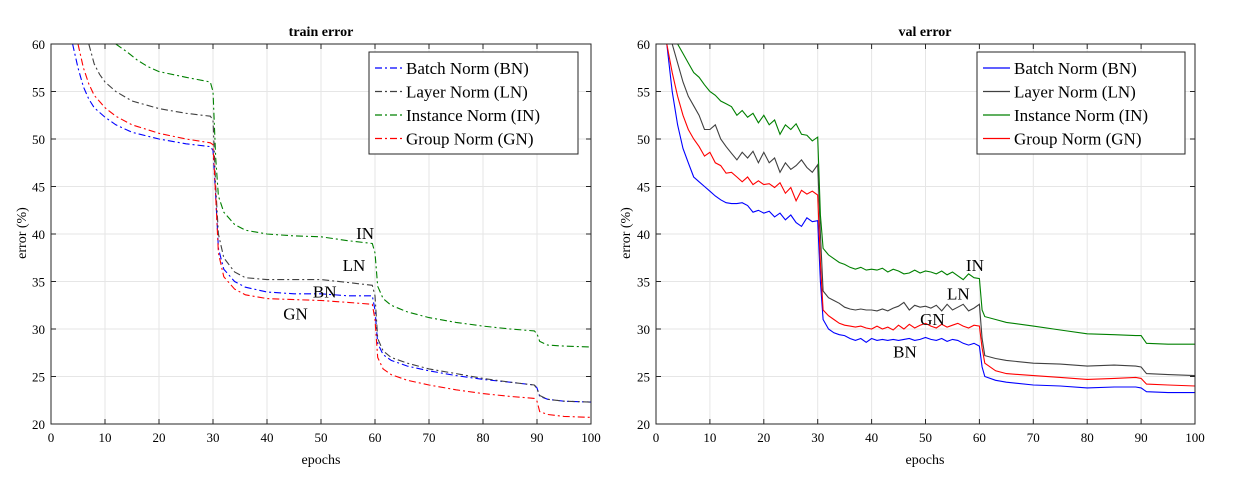 Image resolution: width=1253 pixels, height=478 pixels. Describe the element at coordinates (321, 32) in the screenshot. I see `chart-title: train error` at that location.